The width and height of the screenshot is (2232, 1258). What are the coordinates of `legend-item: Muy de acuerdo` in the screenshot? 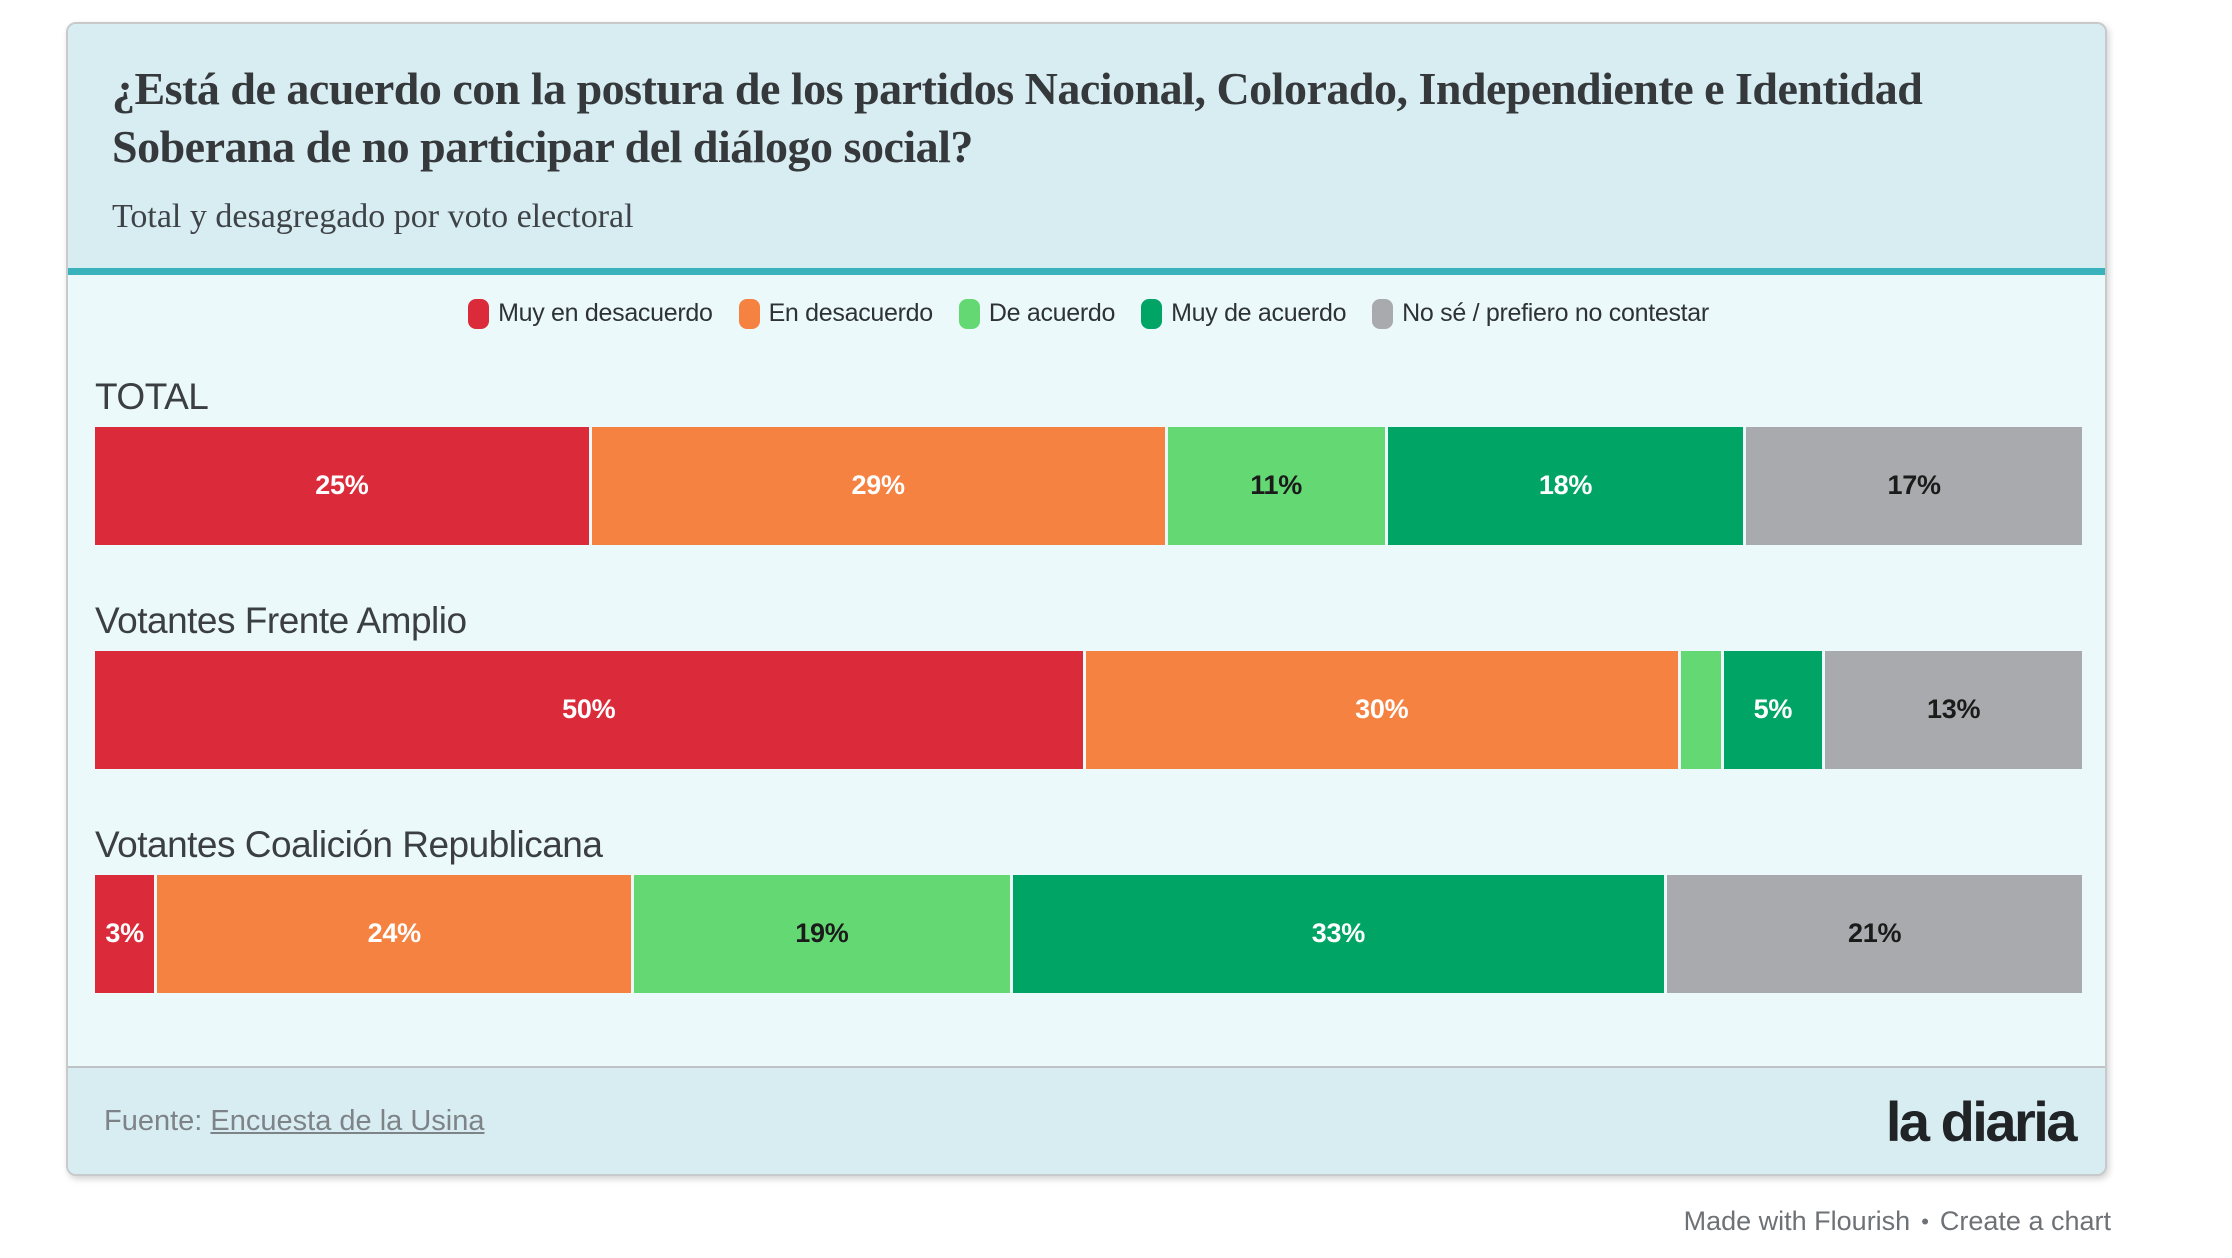 It's located at (1244, 313).